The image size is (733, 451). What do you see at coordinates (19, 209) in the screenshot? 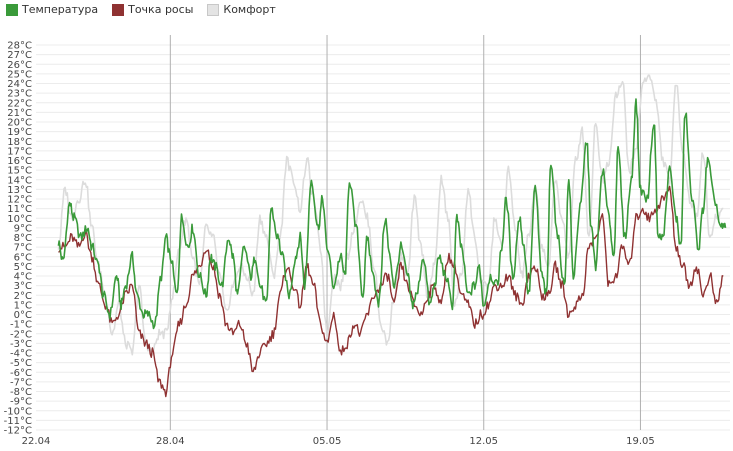
I see `y-tick-label: 11°C` at bounding box center [19, 209].